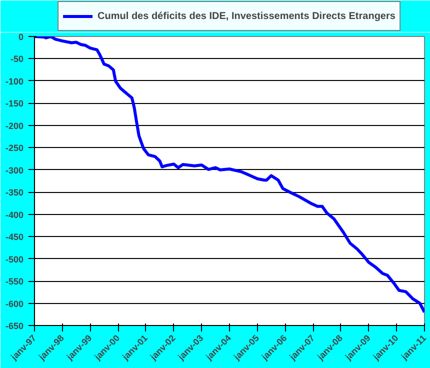  Describe the element at coordinates (14, 103) in the screenshot. I see `y-tick-label: -150` at that location.